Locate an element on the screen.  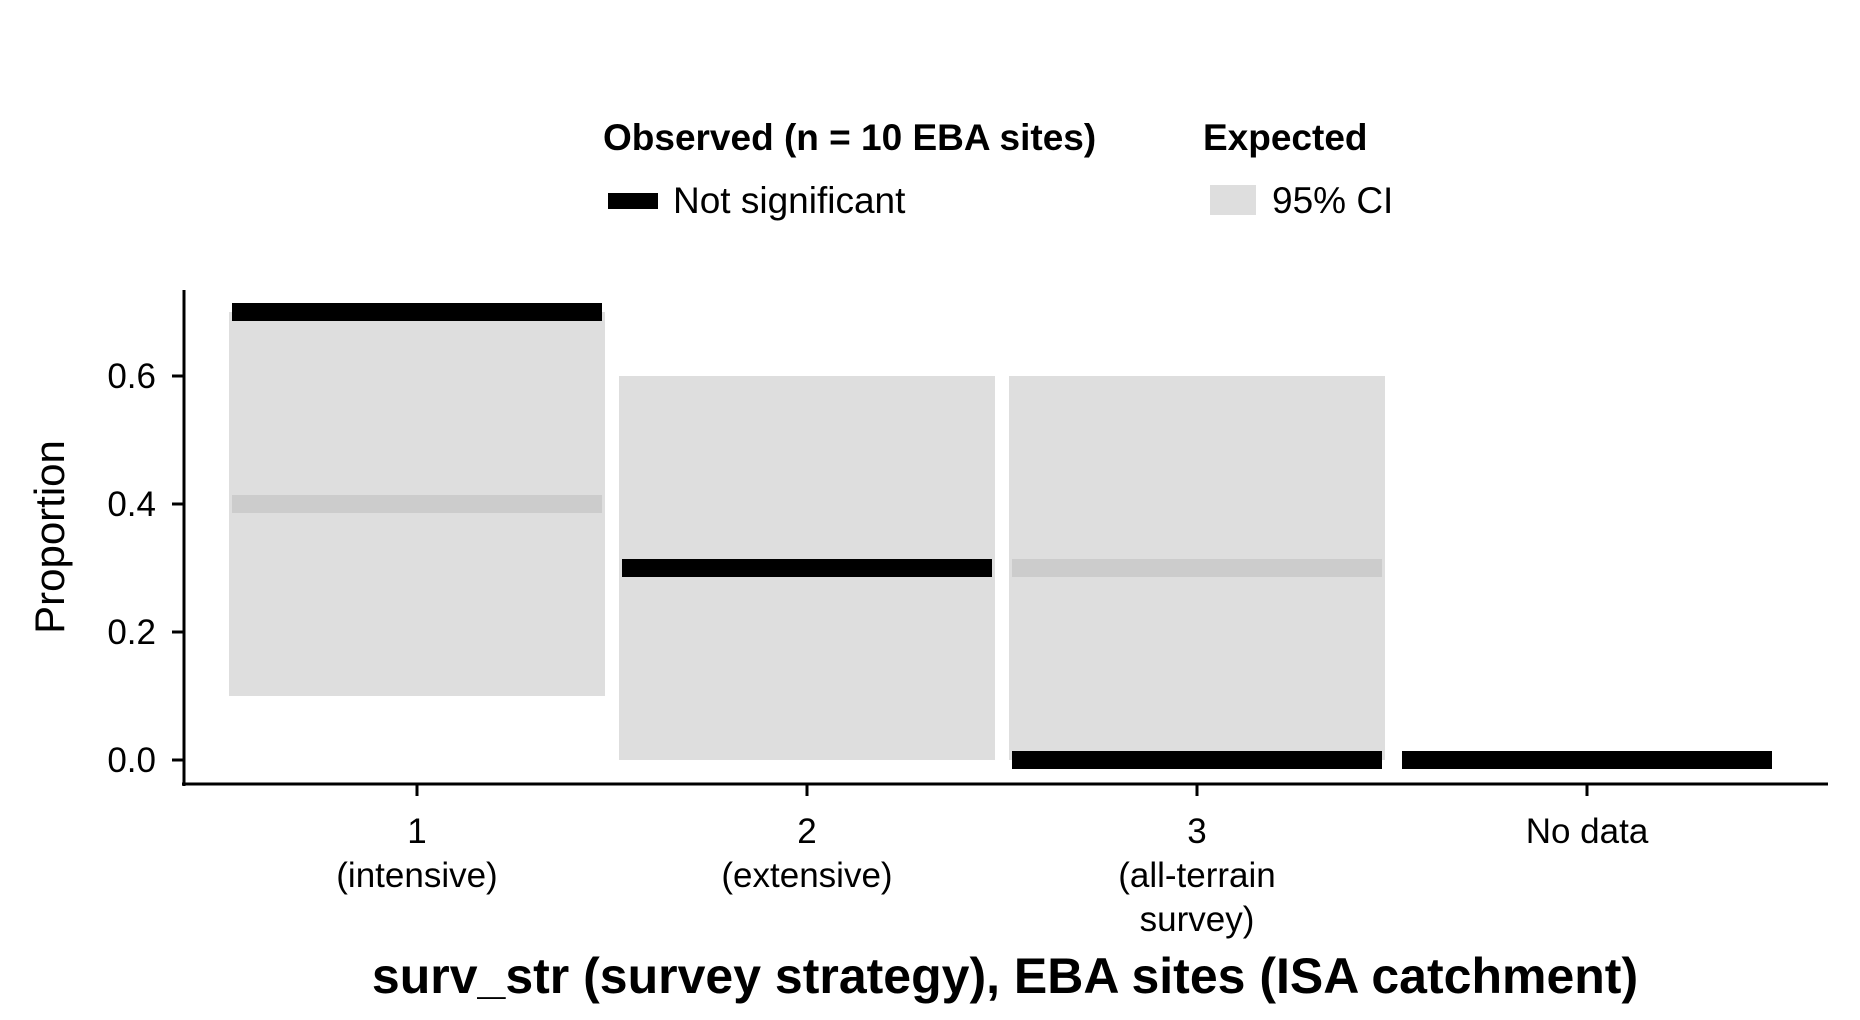
x-tick-label: (all-terrain is located at coordinates (1197, 875).